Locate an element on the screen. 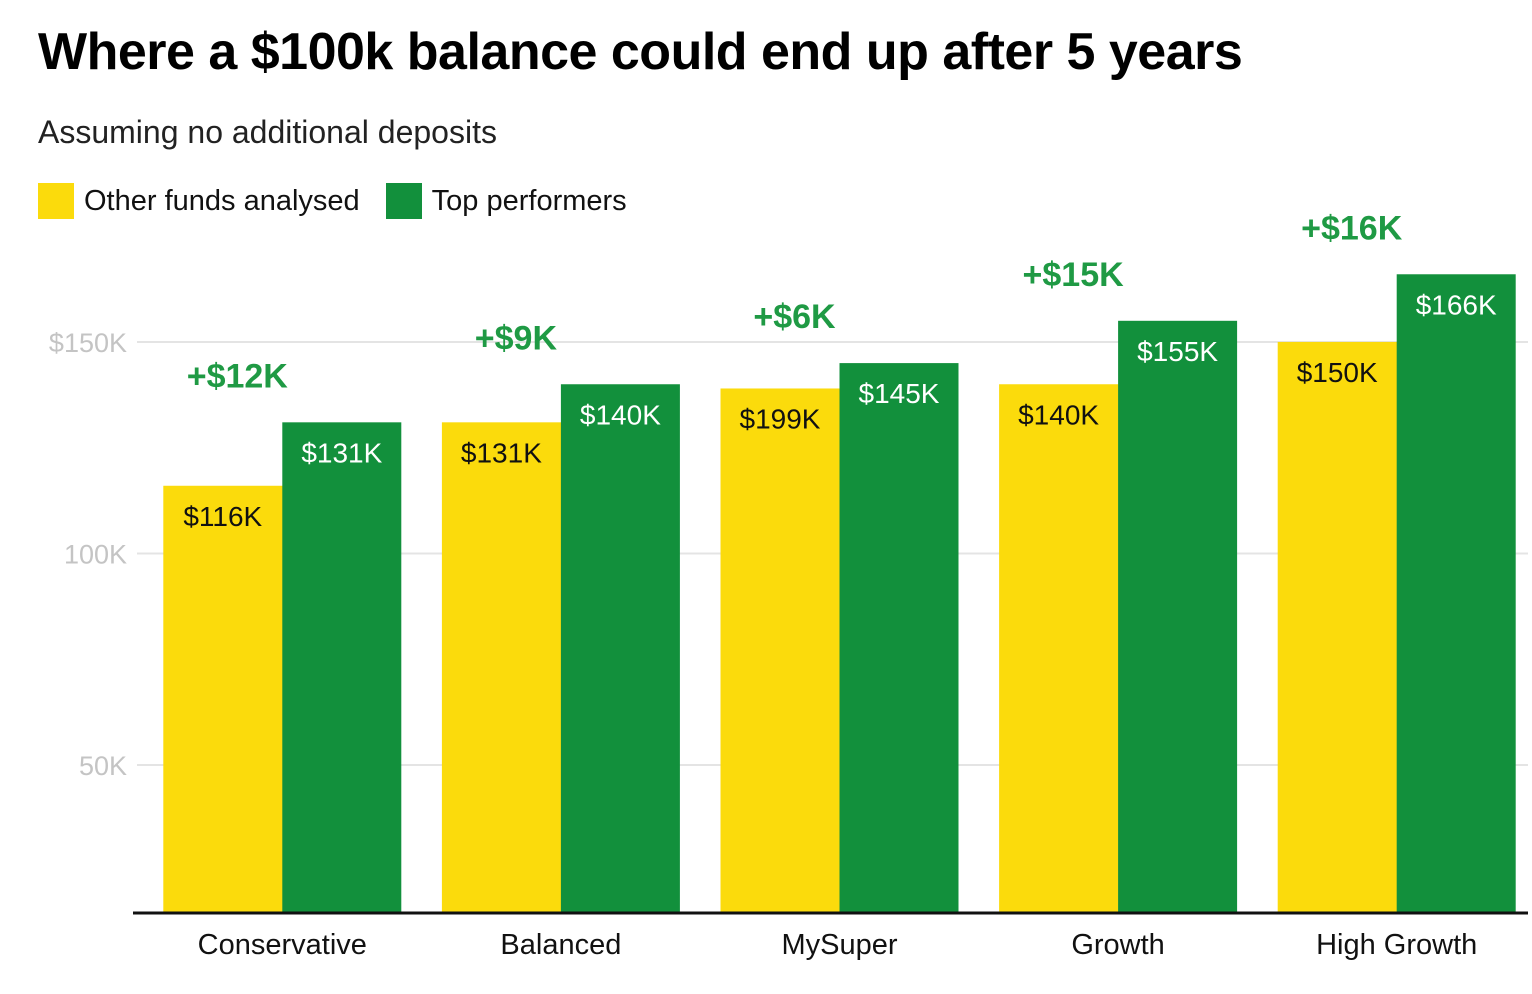 The image size is (1532, 994). difference-label: +$9K is located at coordinates (516, 338).